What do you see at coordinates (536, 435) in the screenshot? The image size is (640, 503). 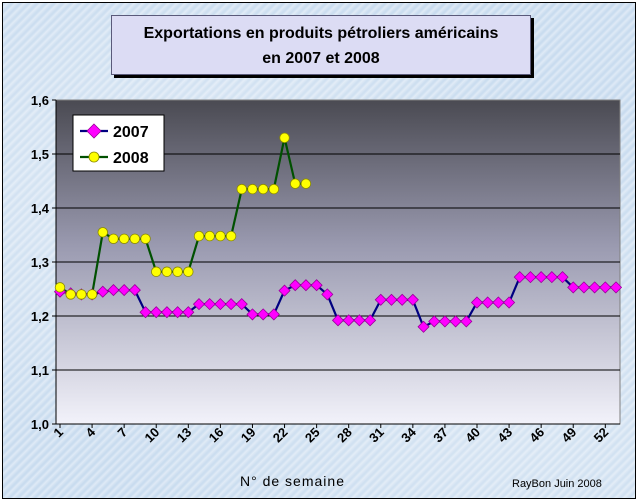 I see `x-tick-label: 46` at bounding box center [536, 435].